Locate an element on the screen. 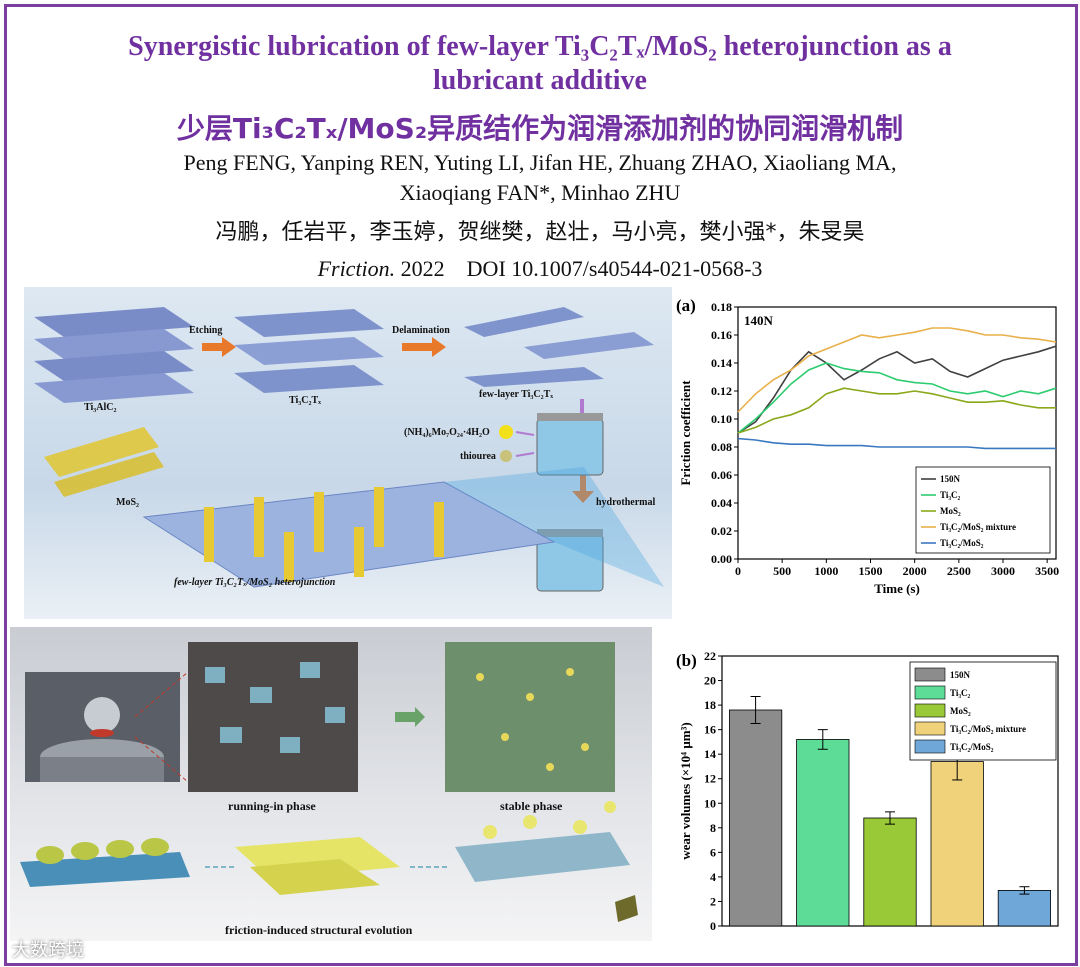 The width and height of the screenshot is (1080, 967). precursor-sphere is located at coordinates (506, 432).